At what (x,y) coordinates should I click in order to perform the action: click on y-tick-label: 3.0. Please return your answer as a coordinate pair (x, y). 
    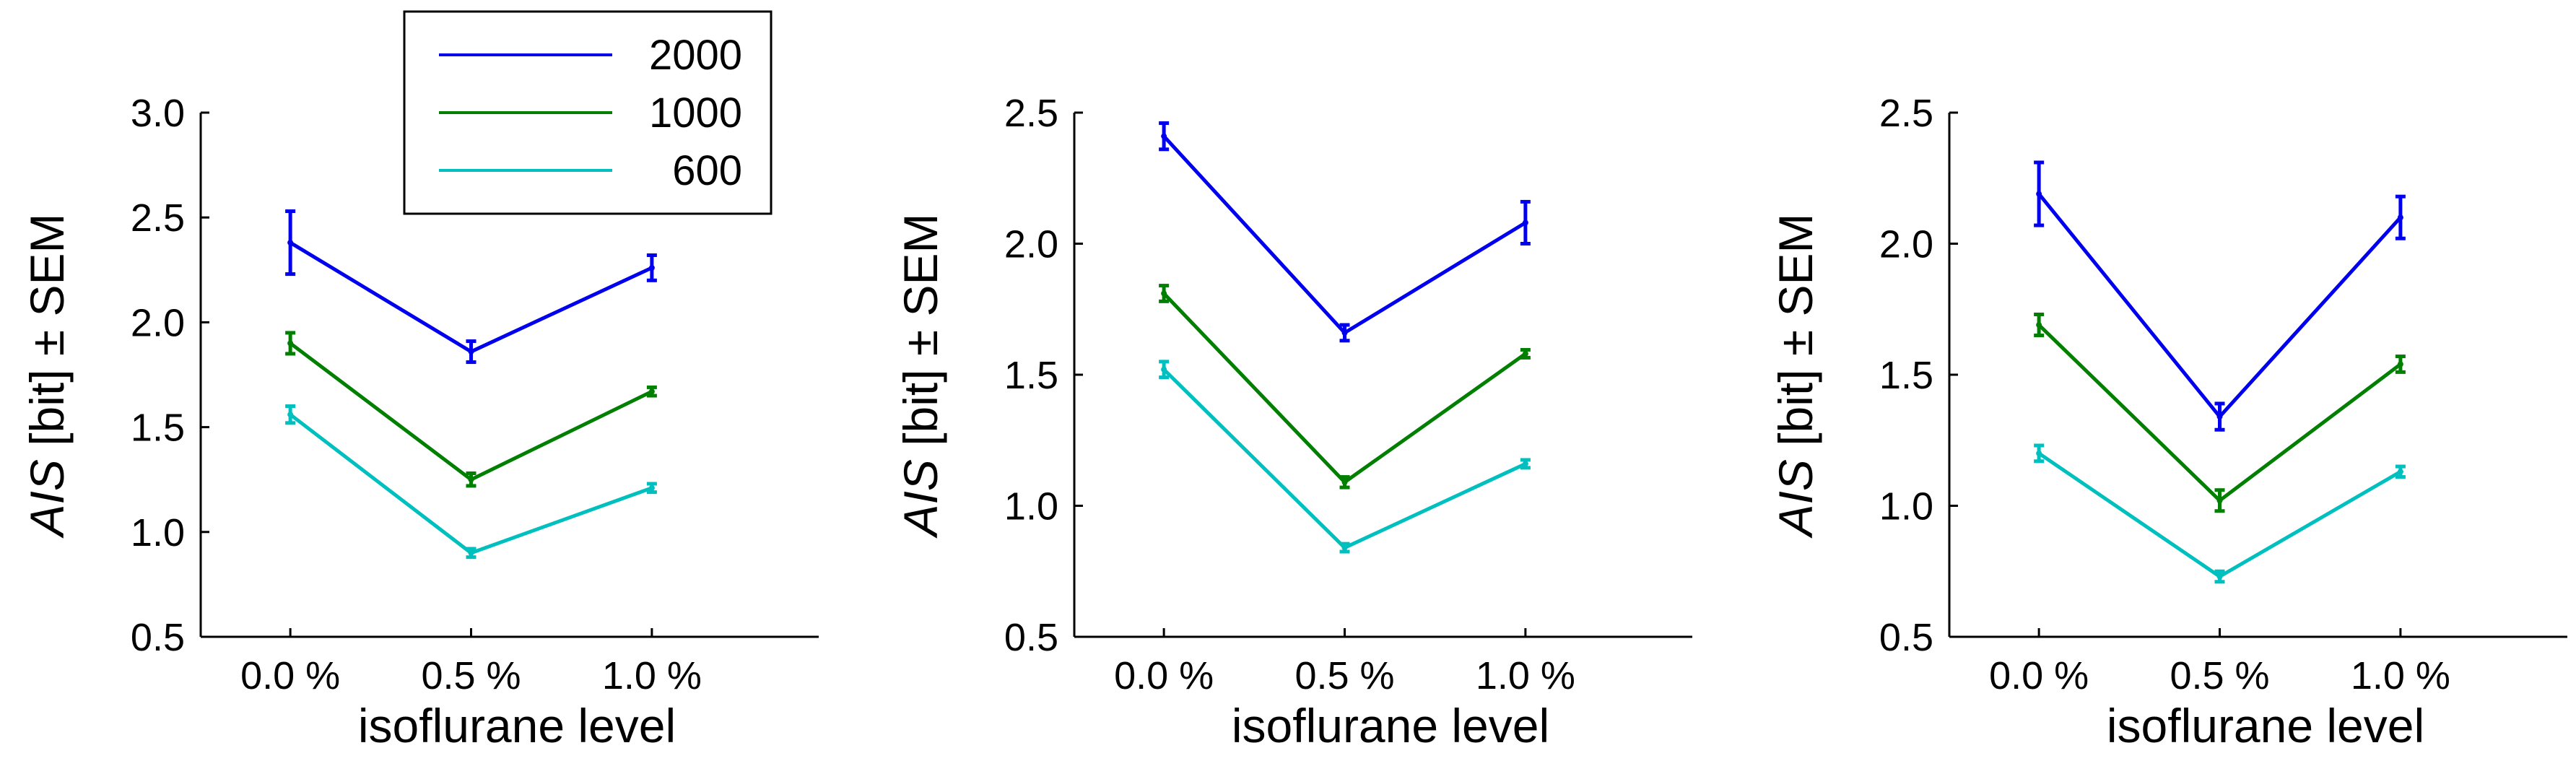
    Looking at the image, I should click on (158, 113).